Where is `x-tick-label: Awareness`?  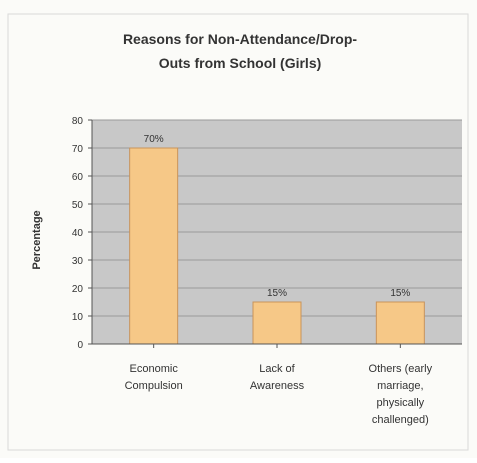 x-tick-label: Awareness is located at coordinates (277, 386).